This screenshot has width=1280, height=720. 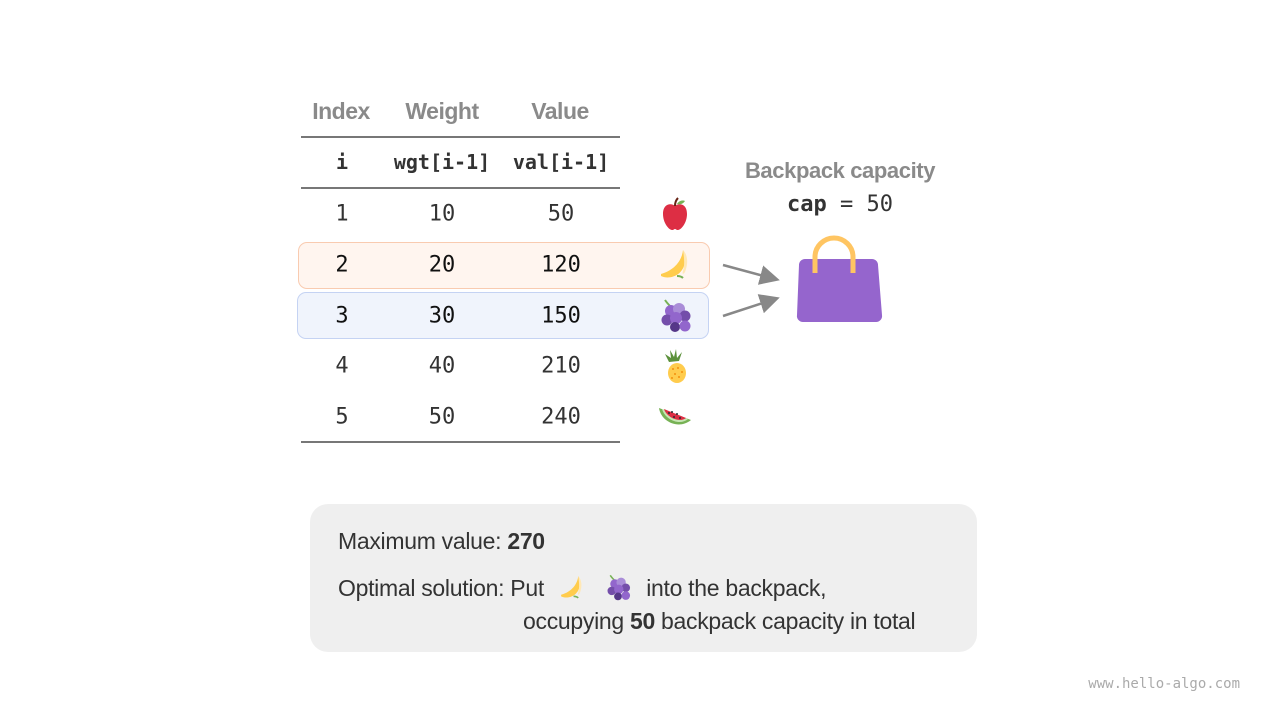 I want to click on header-weight: Weight, so click(x=442, y=111).